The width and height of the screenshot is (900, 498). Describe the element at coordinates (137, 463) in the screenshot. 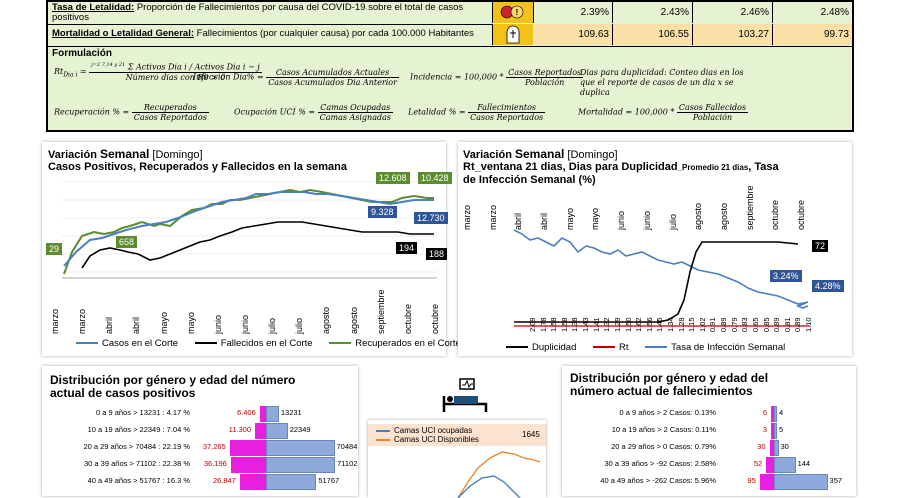

I see `pyramid1-row-label: 30 a 39 años > 71102 : 22.38 %` at that location.